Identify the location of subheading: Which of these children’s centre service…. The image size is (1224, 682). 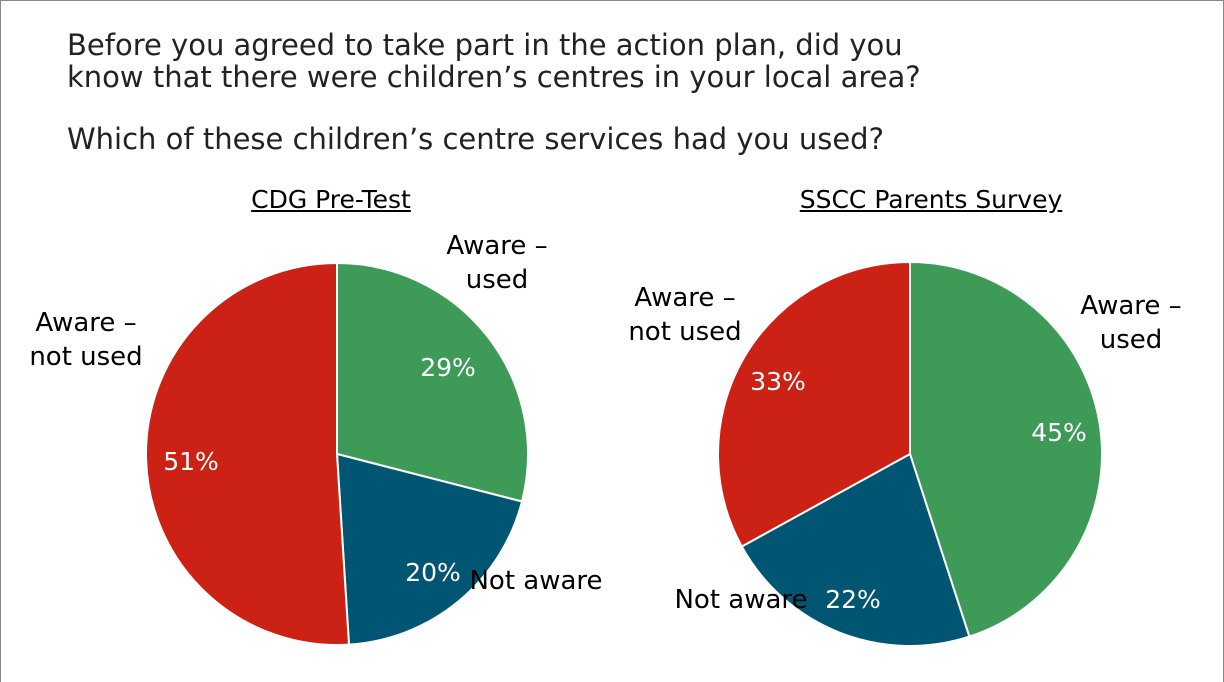
(475, 139).